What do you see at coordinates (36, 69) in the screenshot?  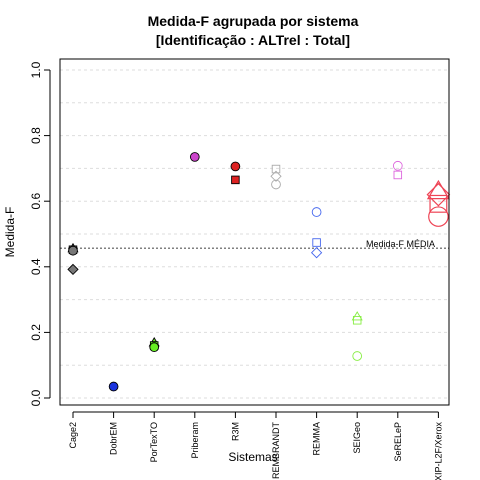 I see `y-tick-label: 1.0` at bounding box center [36, 69].